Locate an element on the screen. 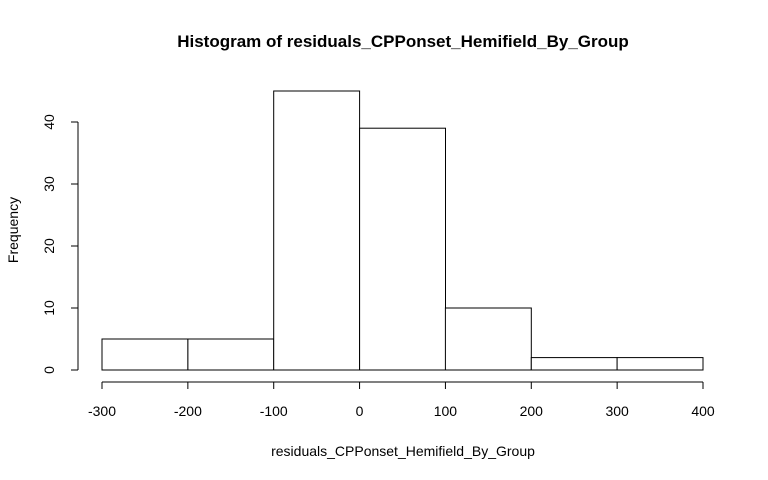 This screenshot has width=768, height=480. y-tick-label: 20 is located at coordinates (49, 246).